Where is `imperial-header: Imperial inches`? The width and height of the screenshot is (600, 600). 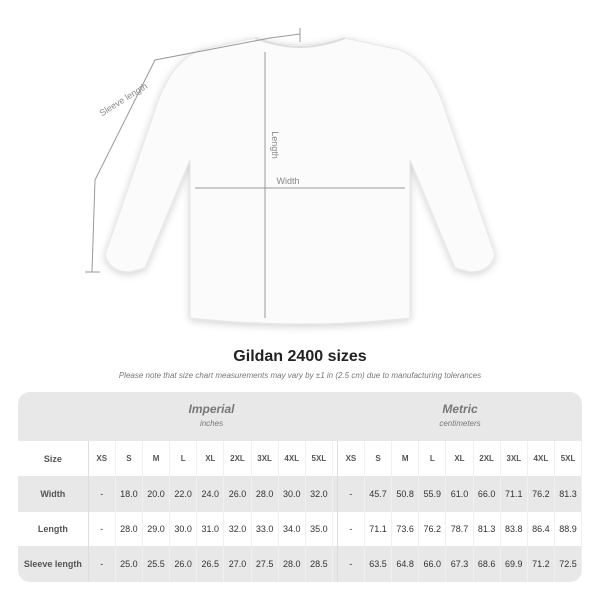
imperial-header: Imperial inches is located at coordinates (211, 415).